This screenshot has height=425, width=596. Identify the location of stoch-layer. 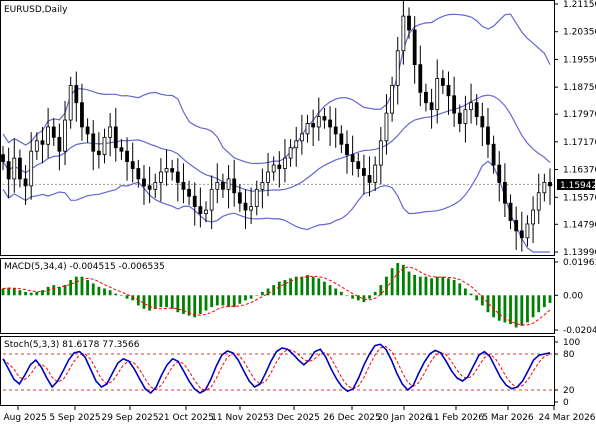
(278, 369).